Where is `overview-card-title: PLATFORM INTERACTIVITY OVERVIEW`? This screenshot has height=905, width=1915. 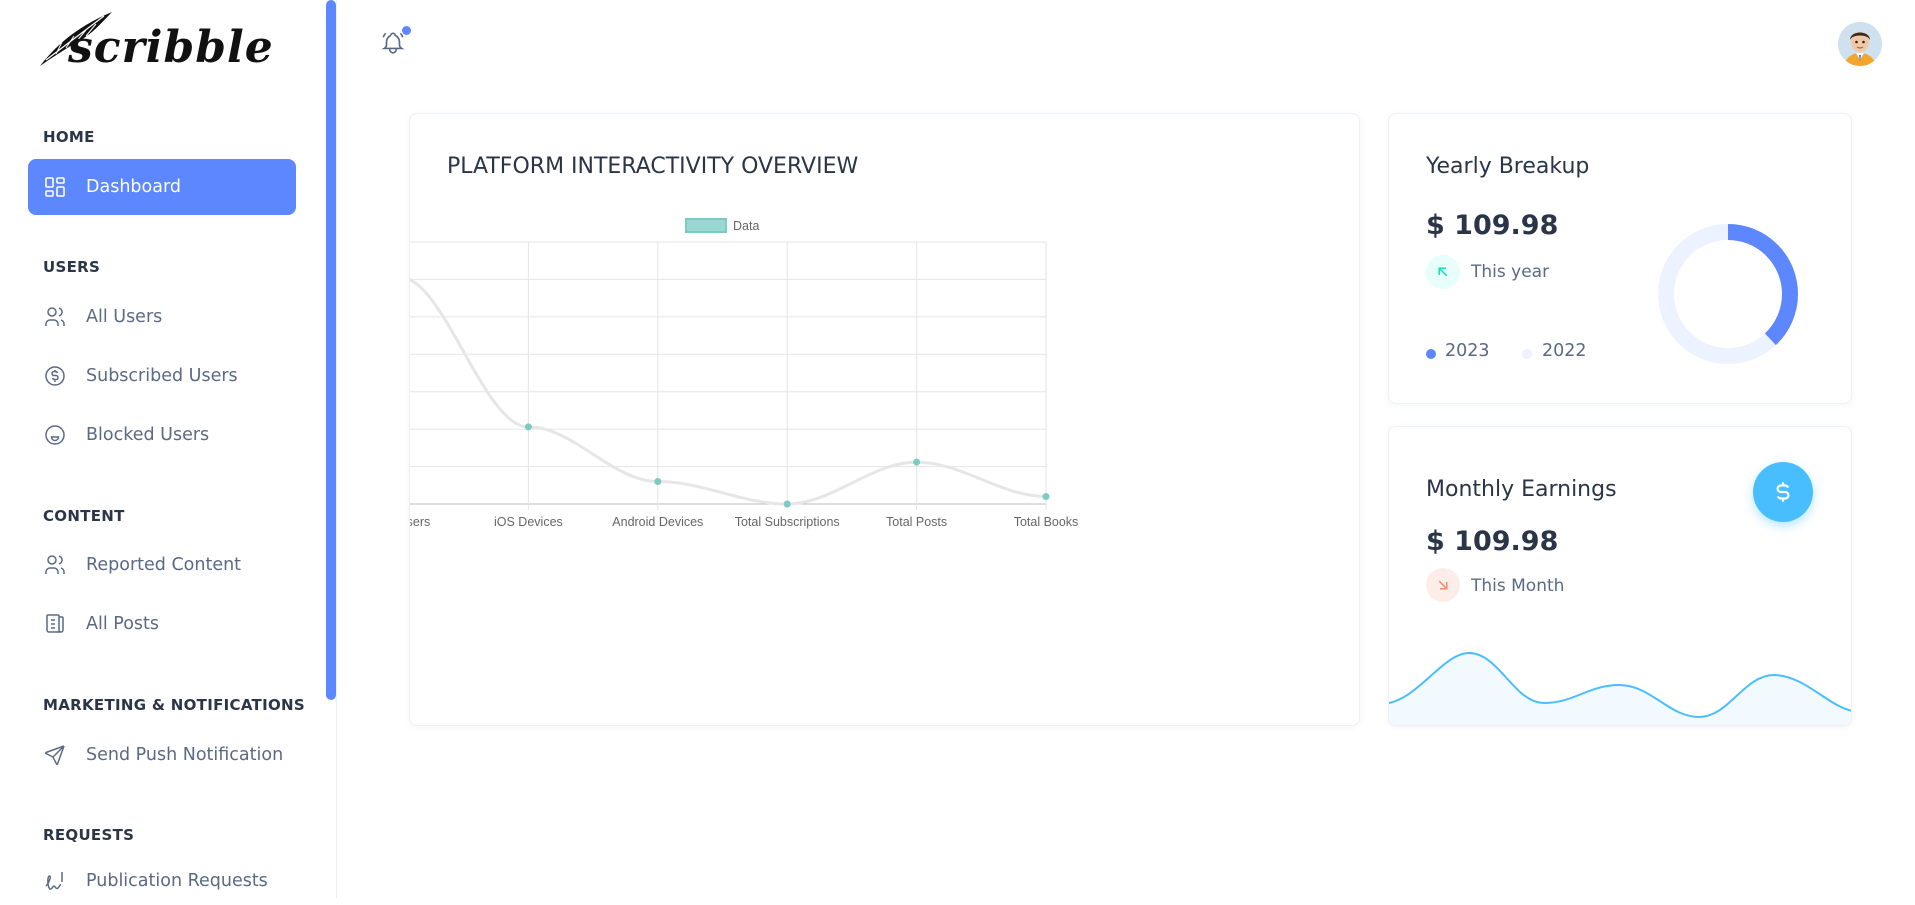 overview-card-title: PLATFORM INTERACTIVITY OVERVIEW is located at coordinates (653, 166).